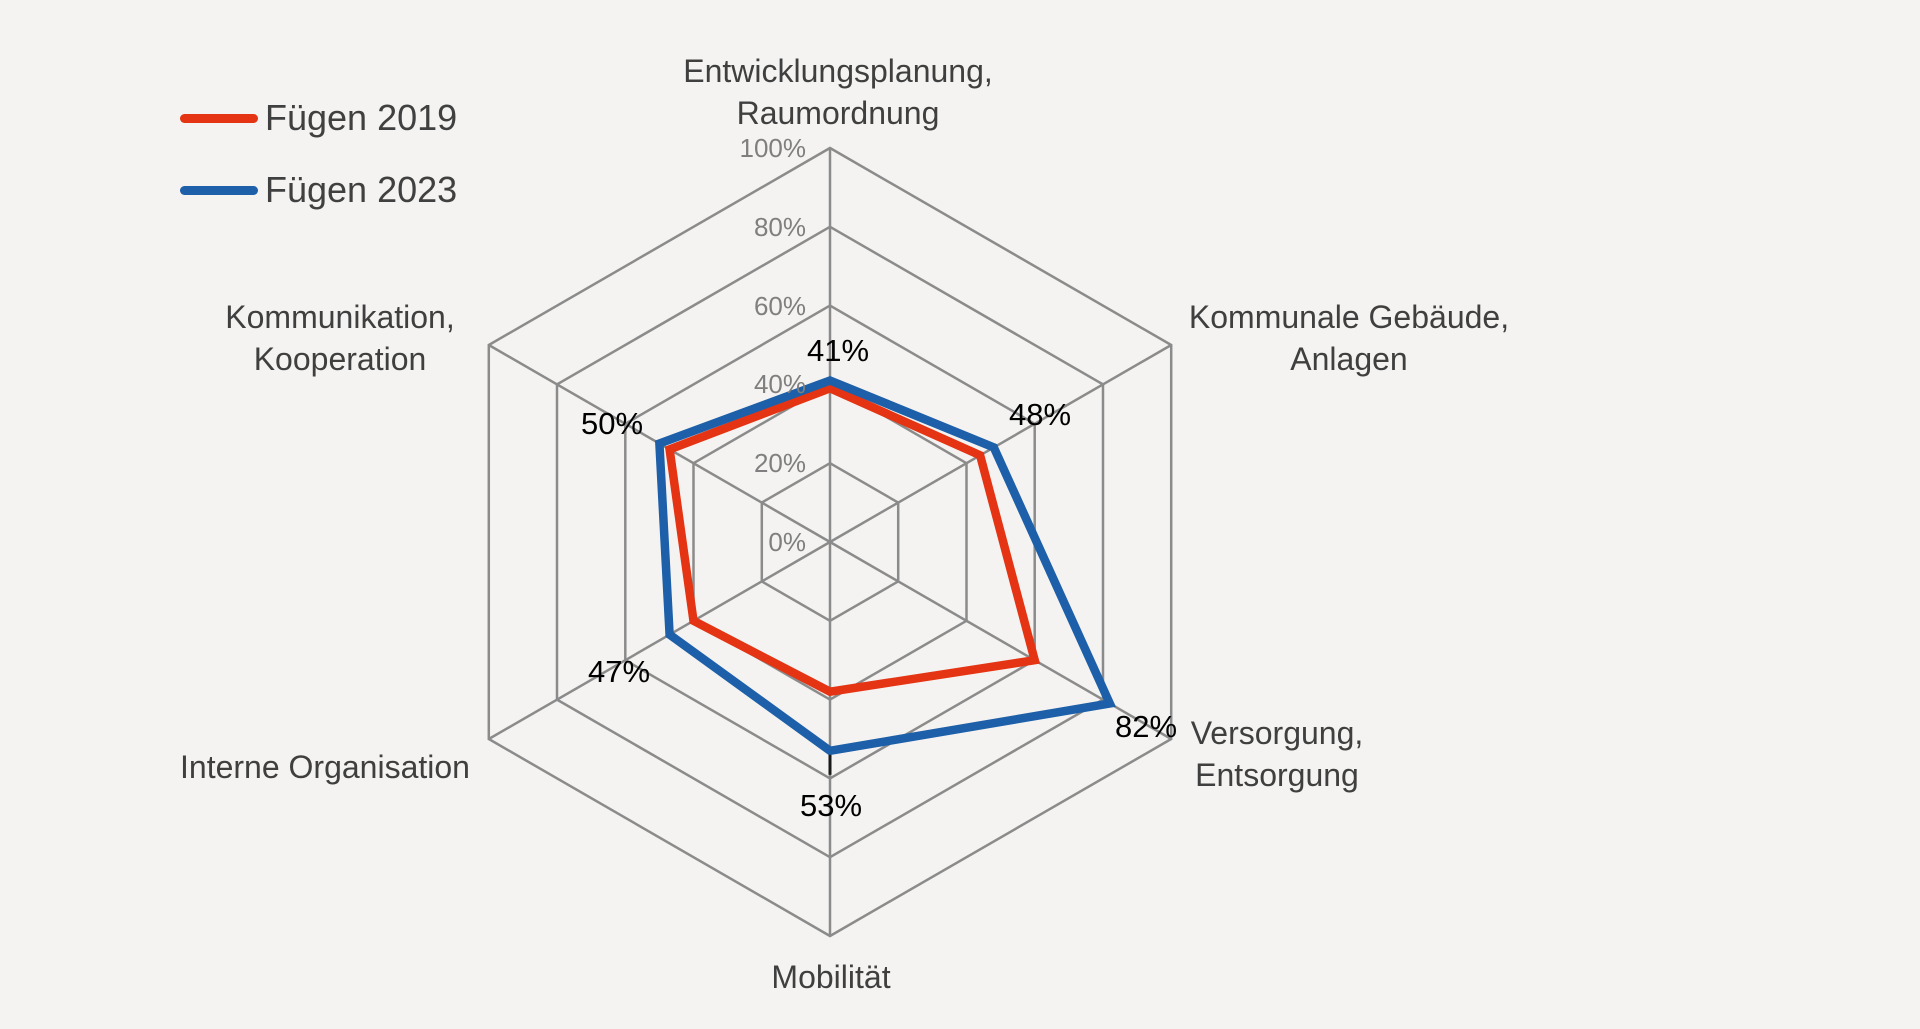  I want to click on axis-label-line: Anlagen, so click(1349, 359).